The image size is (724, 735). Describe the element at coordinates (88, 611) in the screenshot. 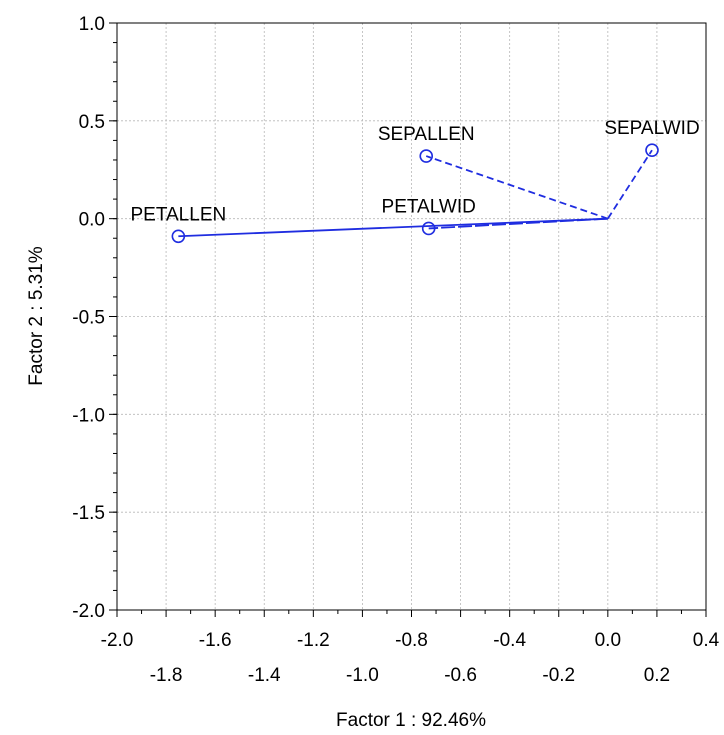

I see `y-tick-label: -2.0` at that location.